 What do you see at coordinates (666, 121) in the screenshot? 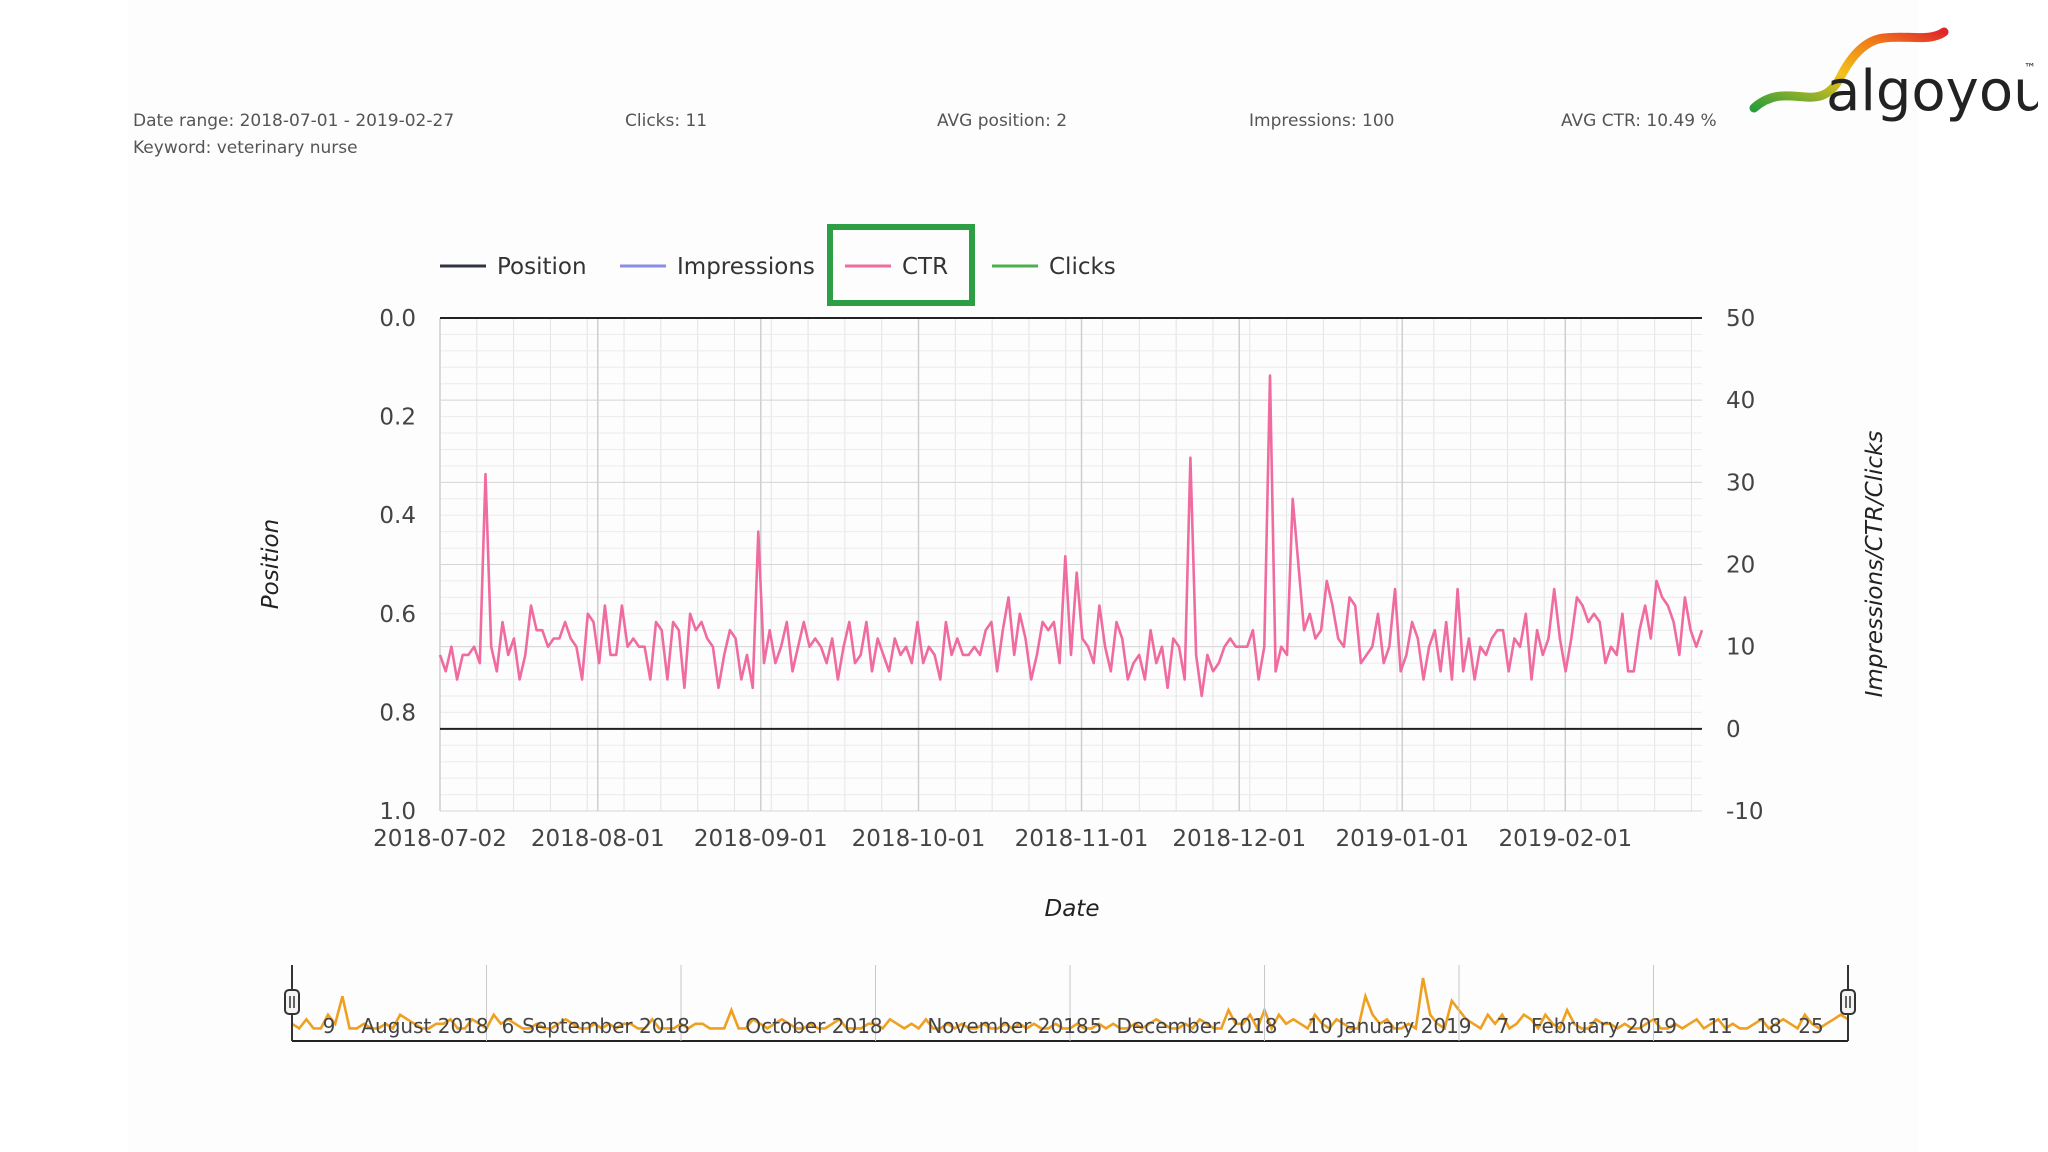
I see `clicks-stat: Clicks: 11` at bounding box center [666, 121].